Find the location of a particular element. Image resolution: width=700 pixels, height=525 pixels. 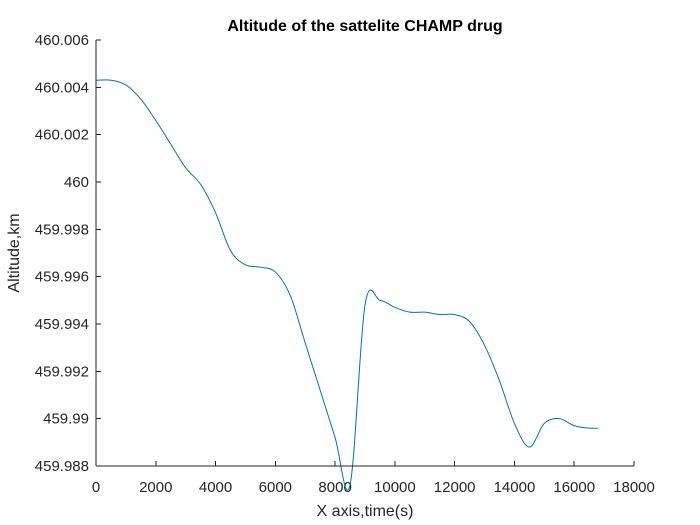

y-tick-label: 460.002 is located at coordinates (62, 135).